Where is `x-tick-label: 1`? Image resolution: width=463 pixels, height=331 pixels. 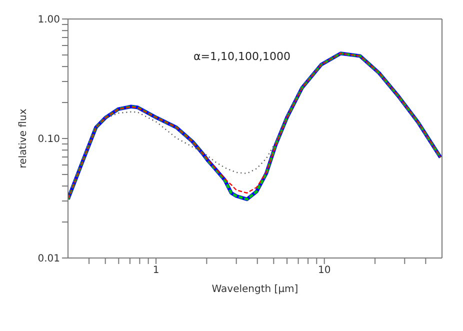 x-tick-label: 1 is located at coordinates (156, 270).